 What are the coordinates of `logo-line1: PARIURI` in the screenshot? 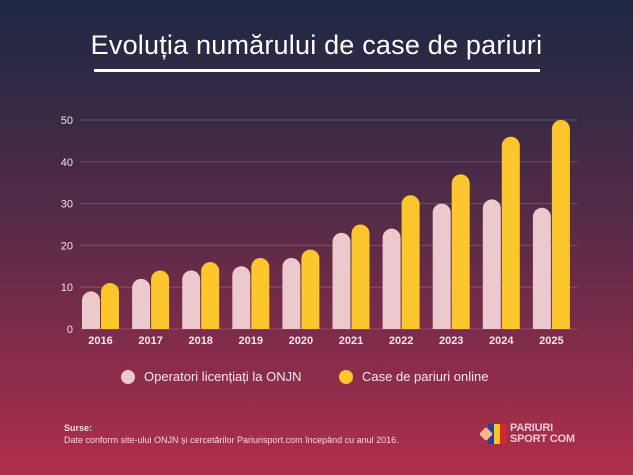 It's located at (532, 428).